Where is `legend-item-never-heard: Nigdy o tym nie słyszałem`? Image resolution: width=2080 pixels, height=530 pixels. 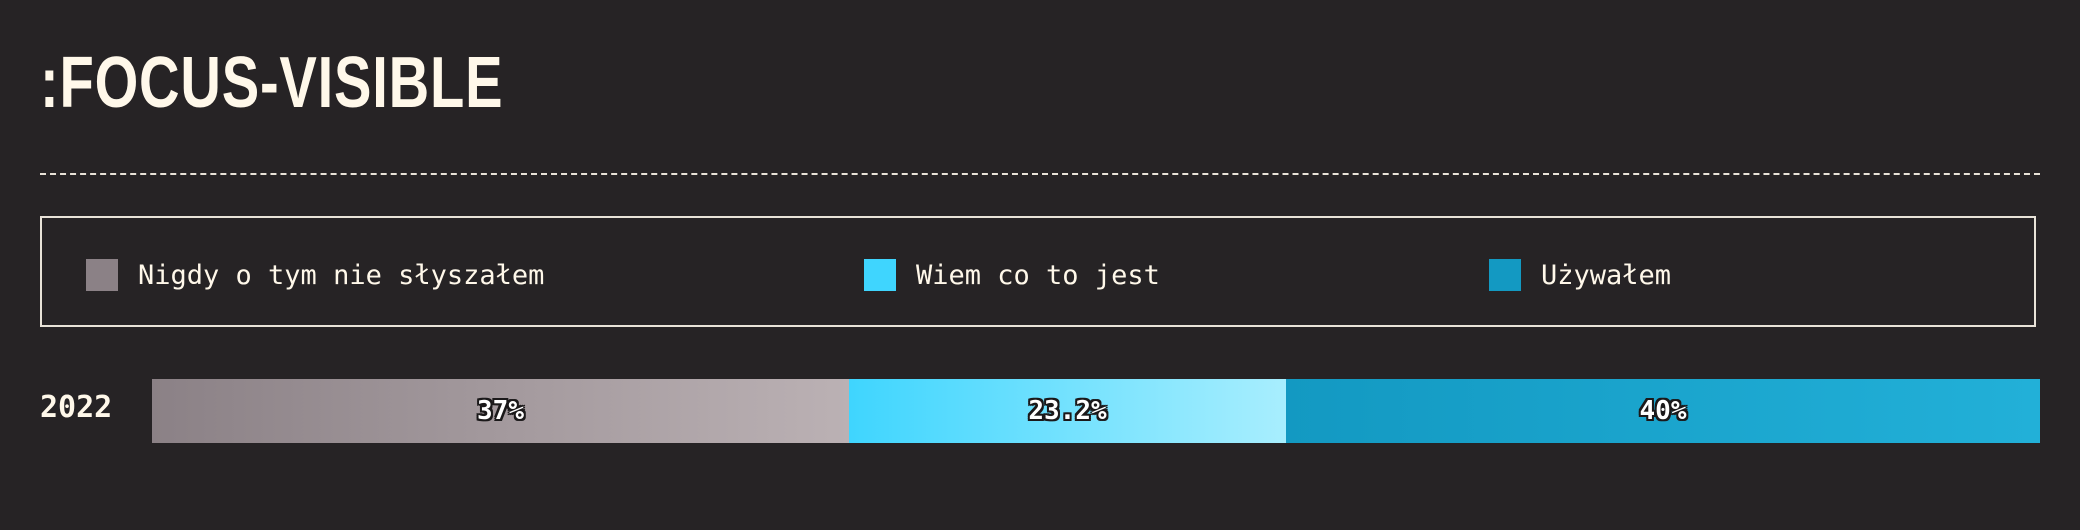
legend-item-never-heard: Nigdy o tym nie słyszałem is located at coordinates (315, 275).